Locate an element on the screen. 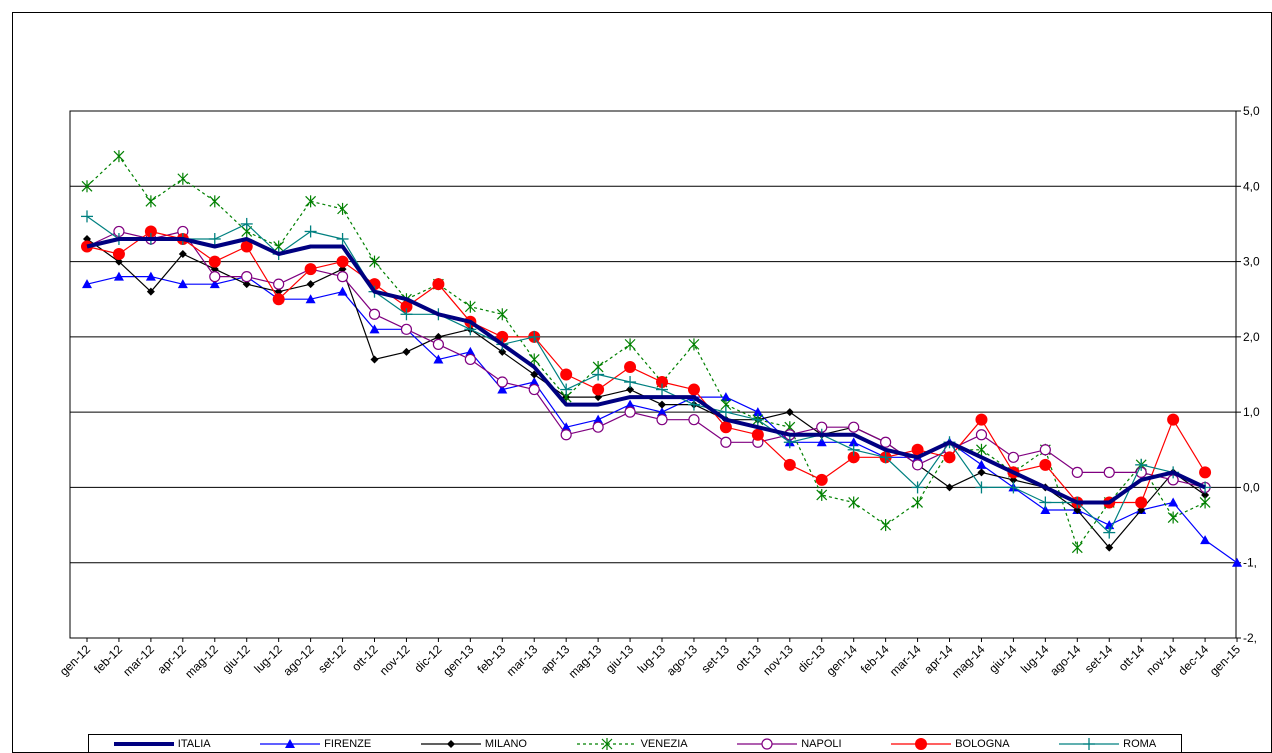 This screenshot has height=753, width=1272. legend-item-napoli: NAPOLI is located at coordinates (789, 744).